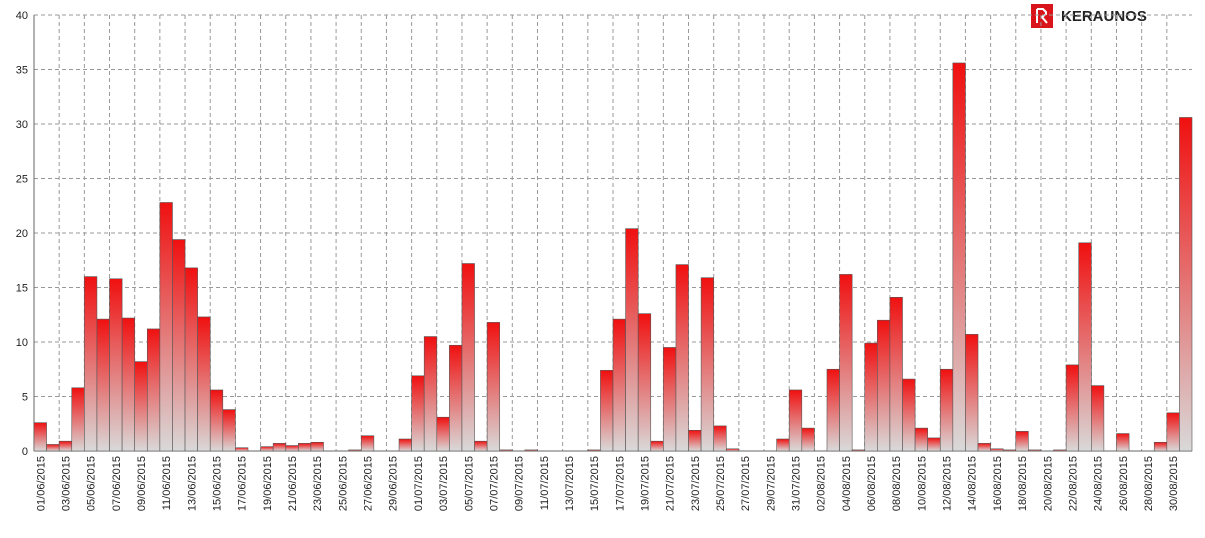  I want to click on x-tick-label: 13/07/2015, so click(570, 483).